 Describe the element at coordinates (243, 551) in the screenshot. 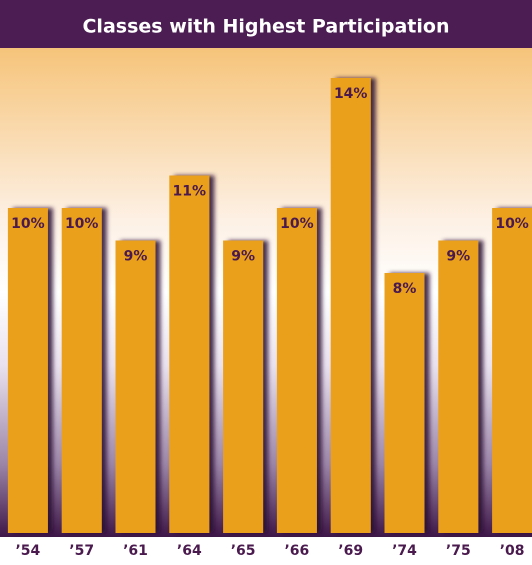

I see `x-tick-label: ’65` at that location.